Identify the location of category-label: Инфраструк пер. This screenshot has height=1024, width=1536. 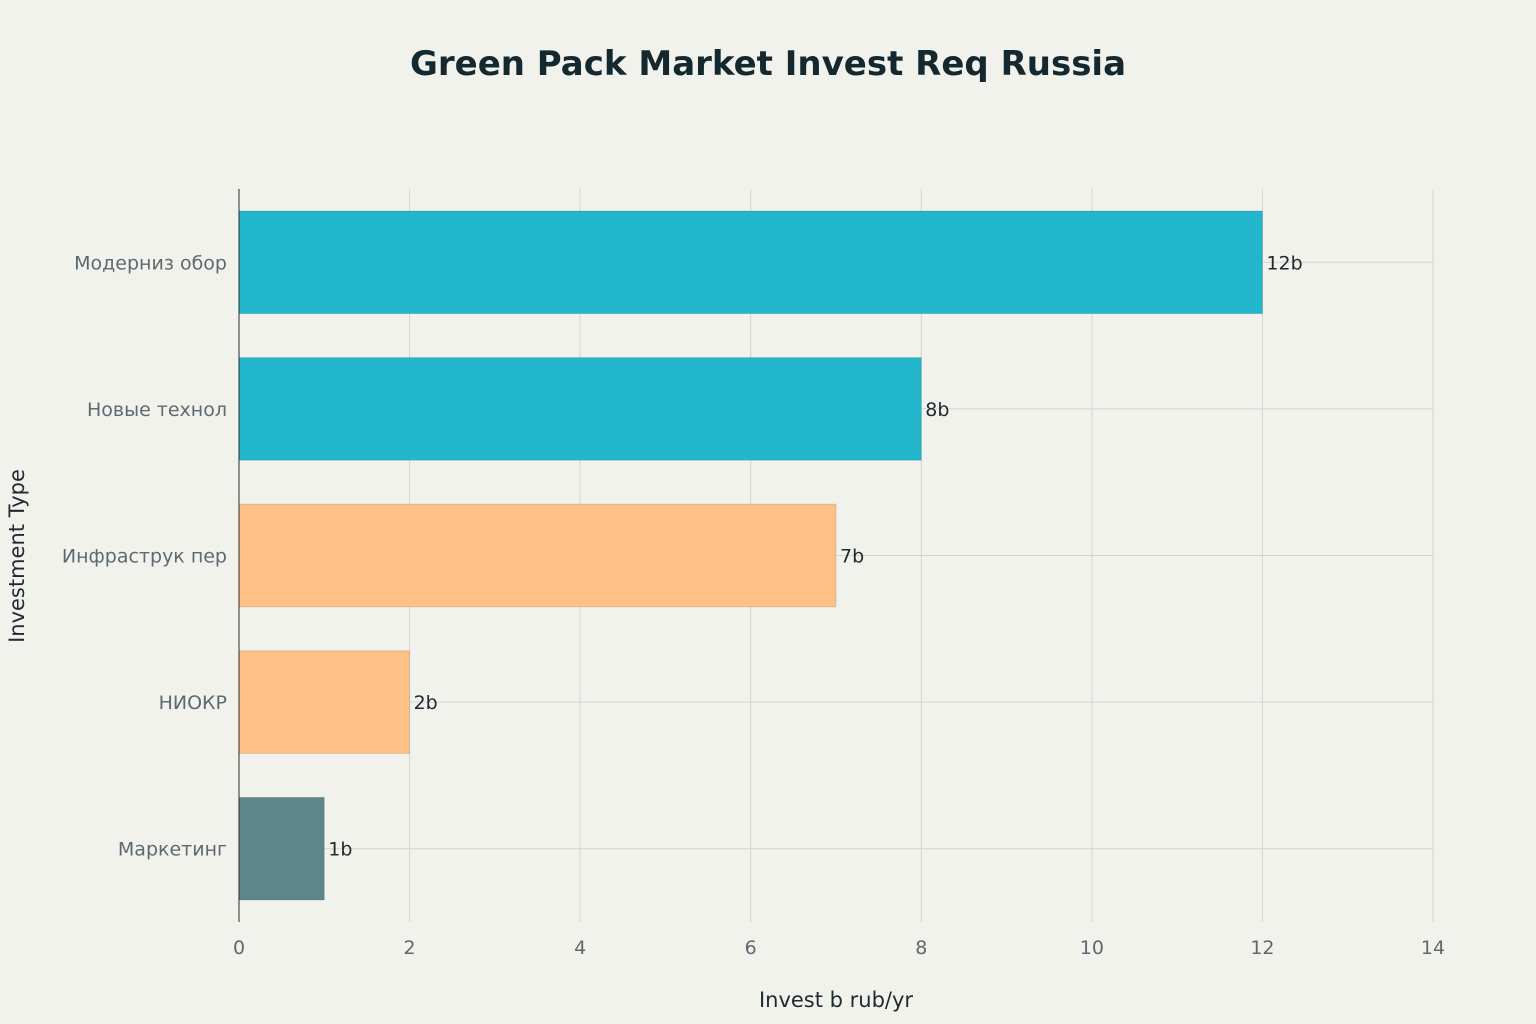
(144, 557).